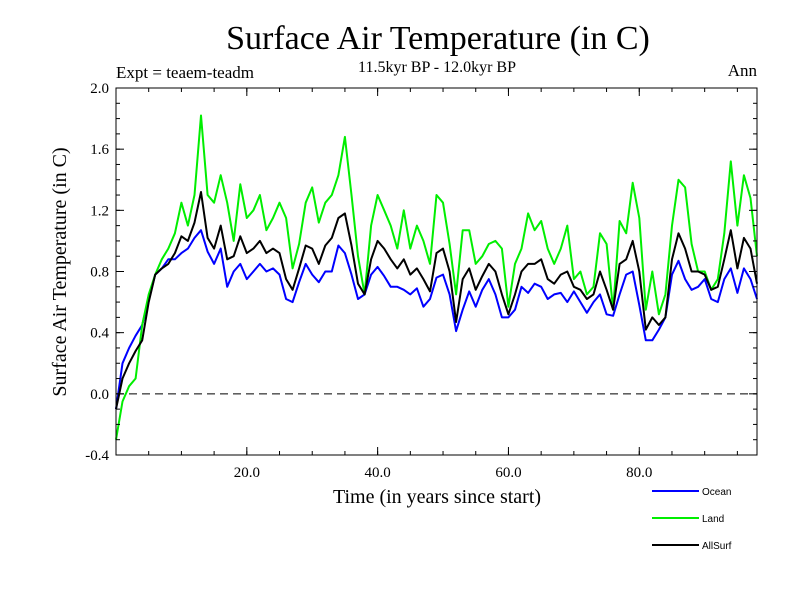 This screenshot has width=800, height=600. What do you see at coordinates (99, 395) in the screenshot?
I see `y-tick-label: 0.0` at bounding box center [99, 395].